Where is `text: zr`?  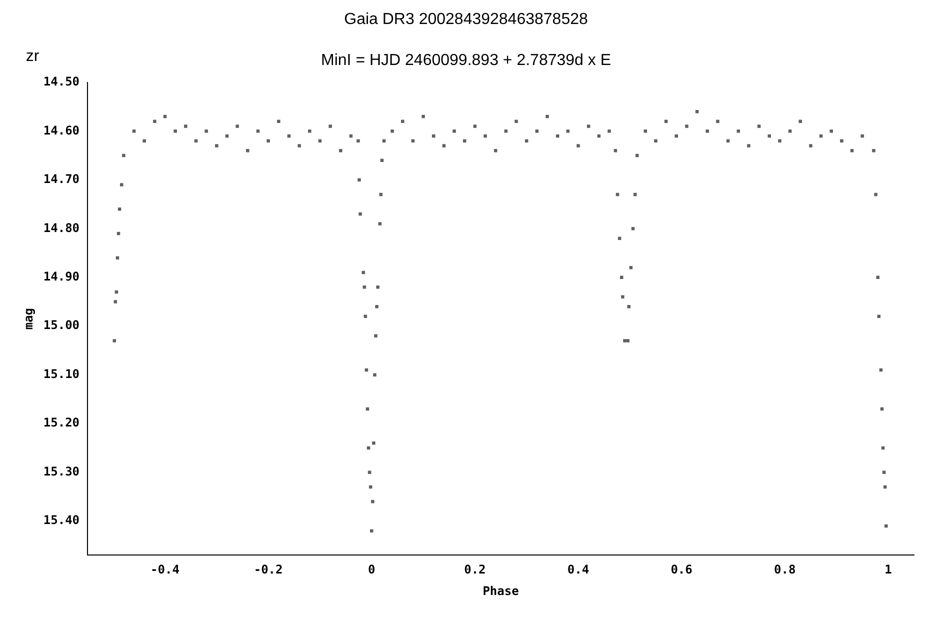
text: zr is located at coordinates (33, 56).